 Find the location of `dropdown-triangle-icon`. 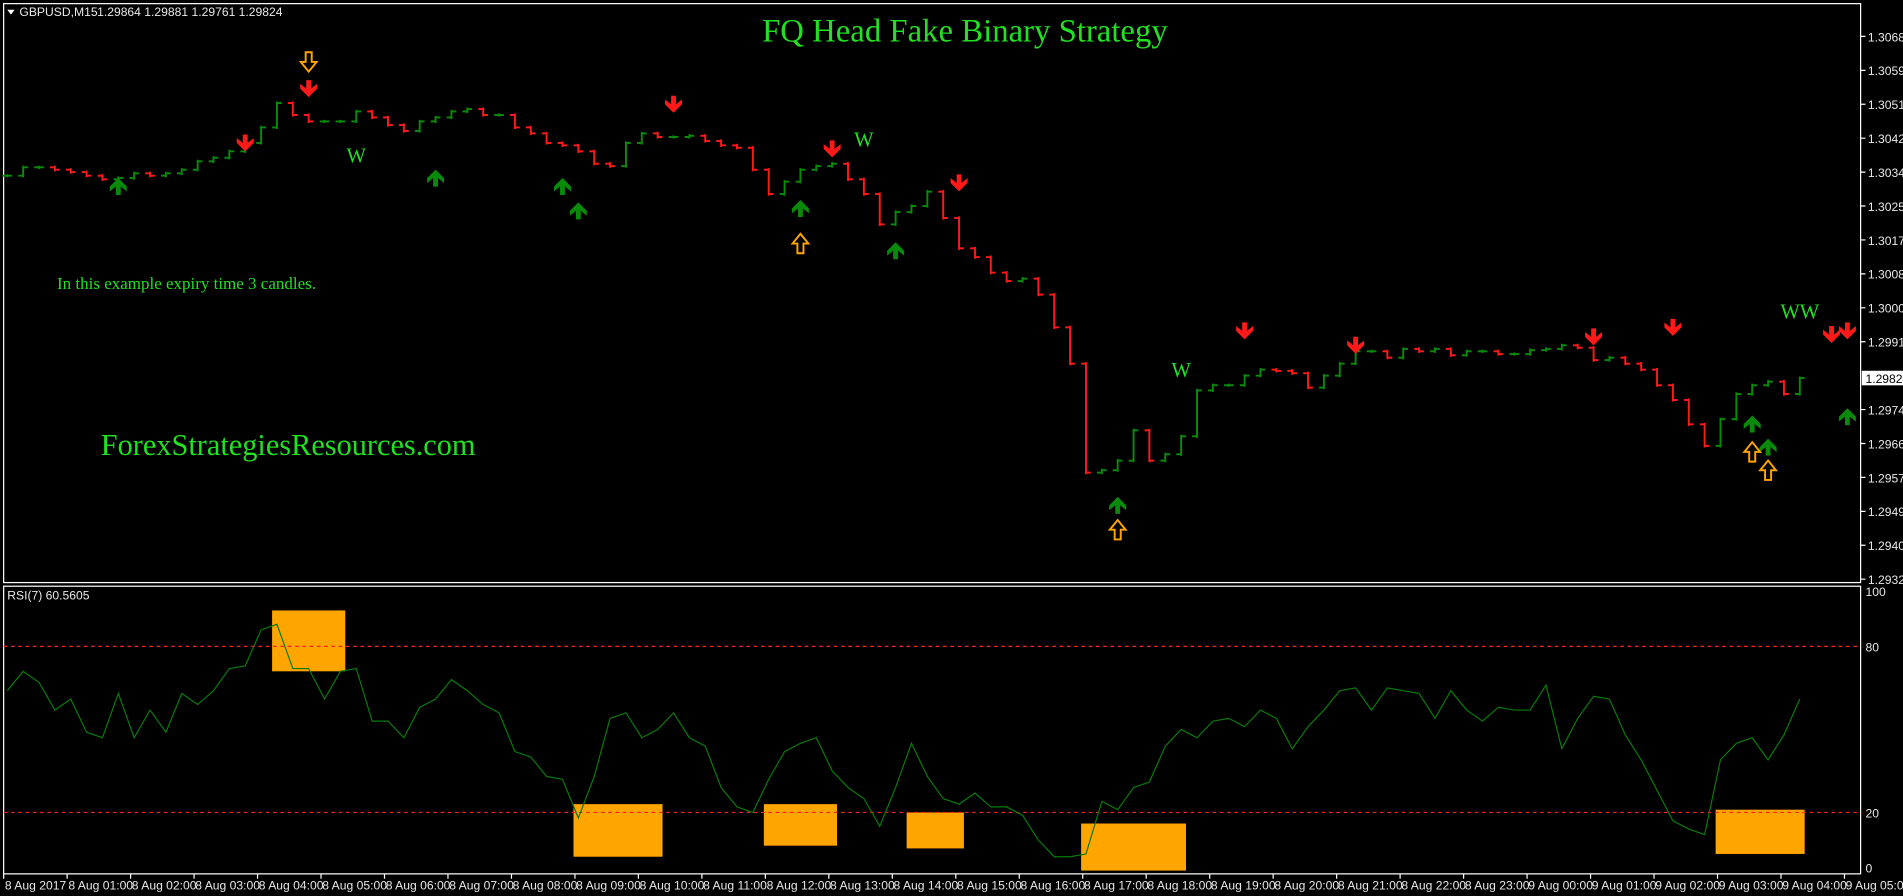

dropdown-triangle-icon is located at coordinates (11, 12).